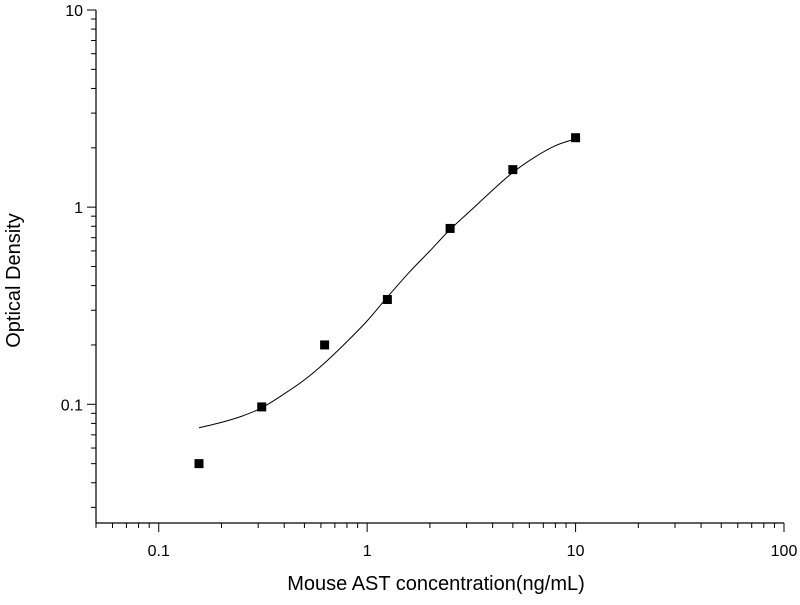 The height and width of the screenshot is (605, 800). I want to click on x-tick-label: 100, so click(784, 551).